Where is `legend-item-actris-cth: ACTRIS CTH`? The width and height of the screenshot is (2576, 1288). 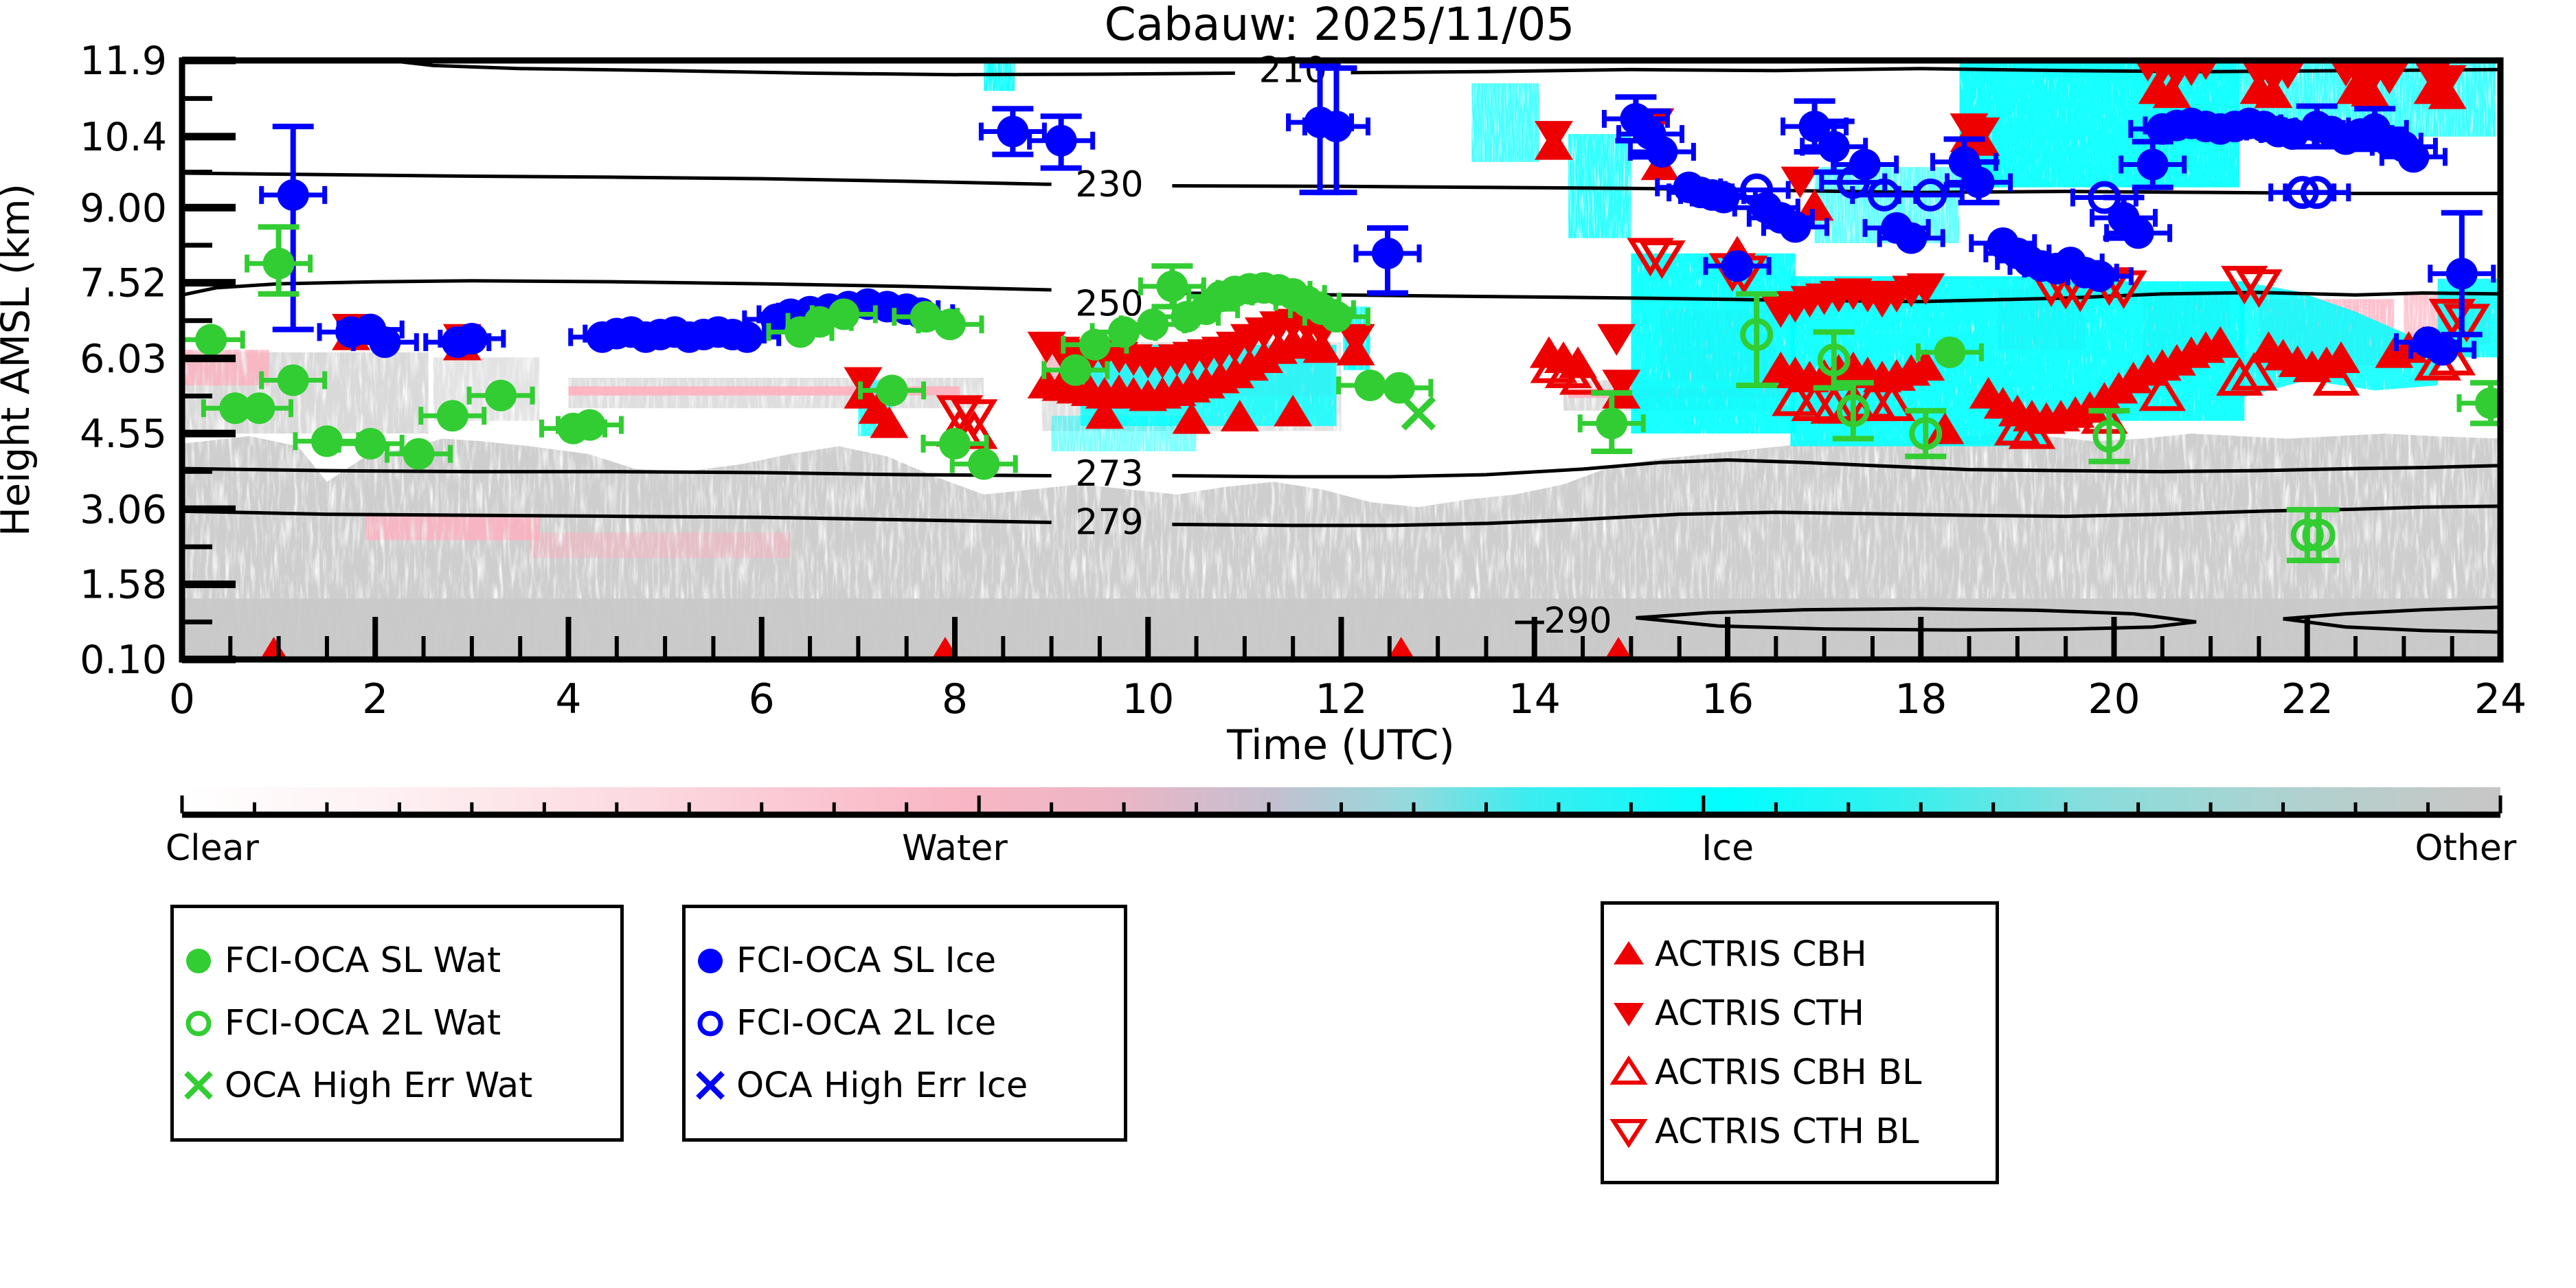
legend-item-actris-cth: ACTRIS CTH is located at coordinates (1799, 1013).